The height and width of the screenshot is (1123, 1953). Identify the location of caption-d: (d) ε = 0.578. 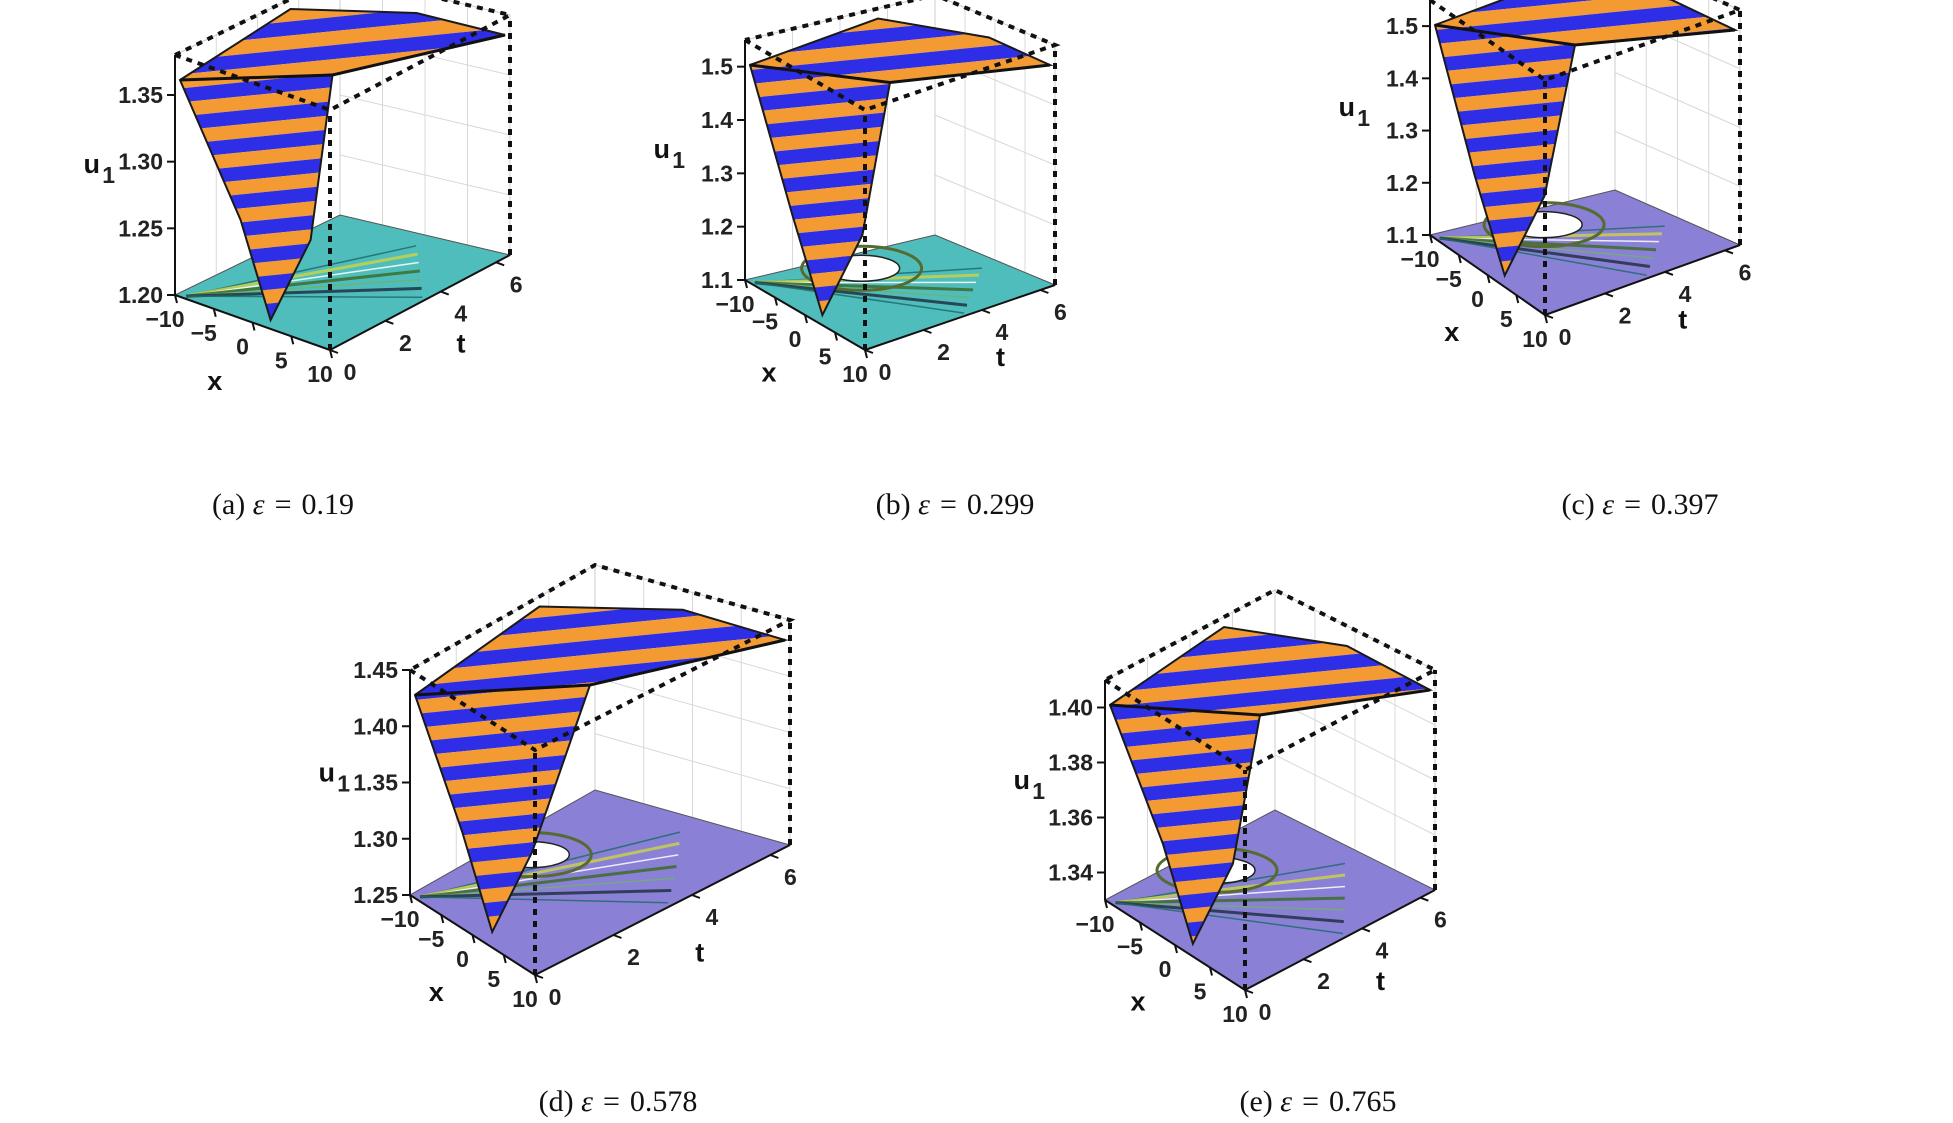
(618, 1102).